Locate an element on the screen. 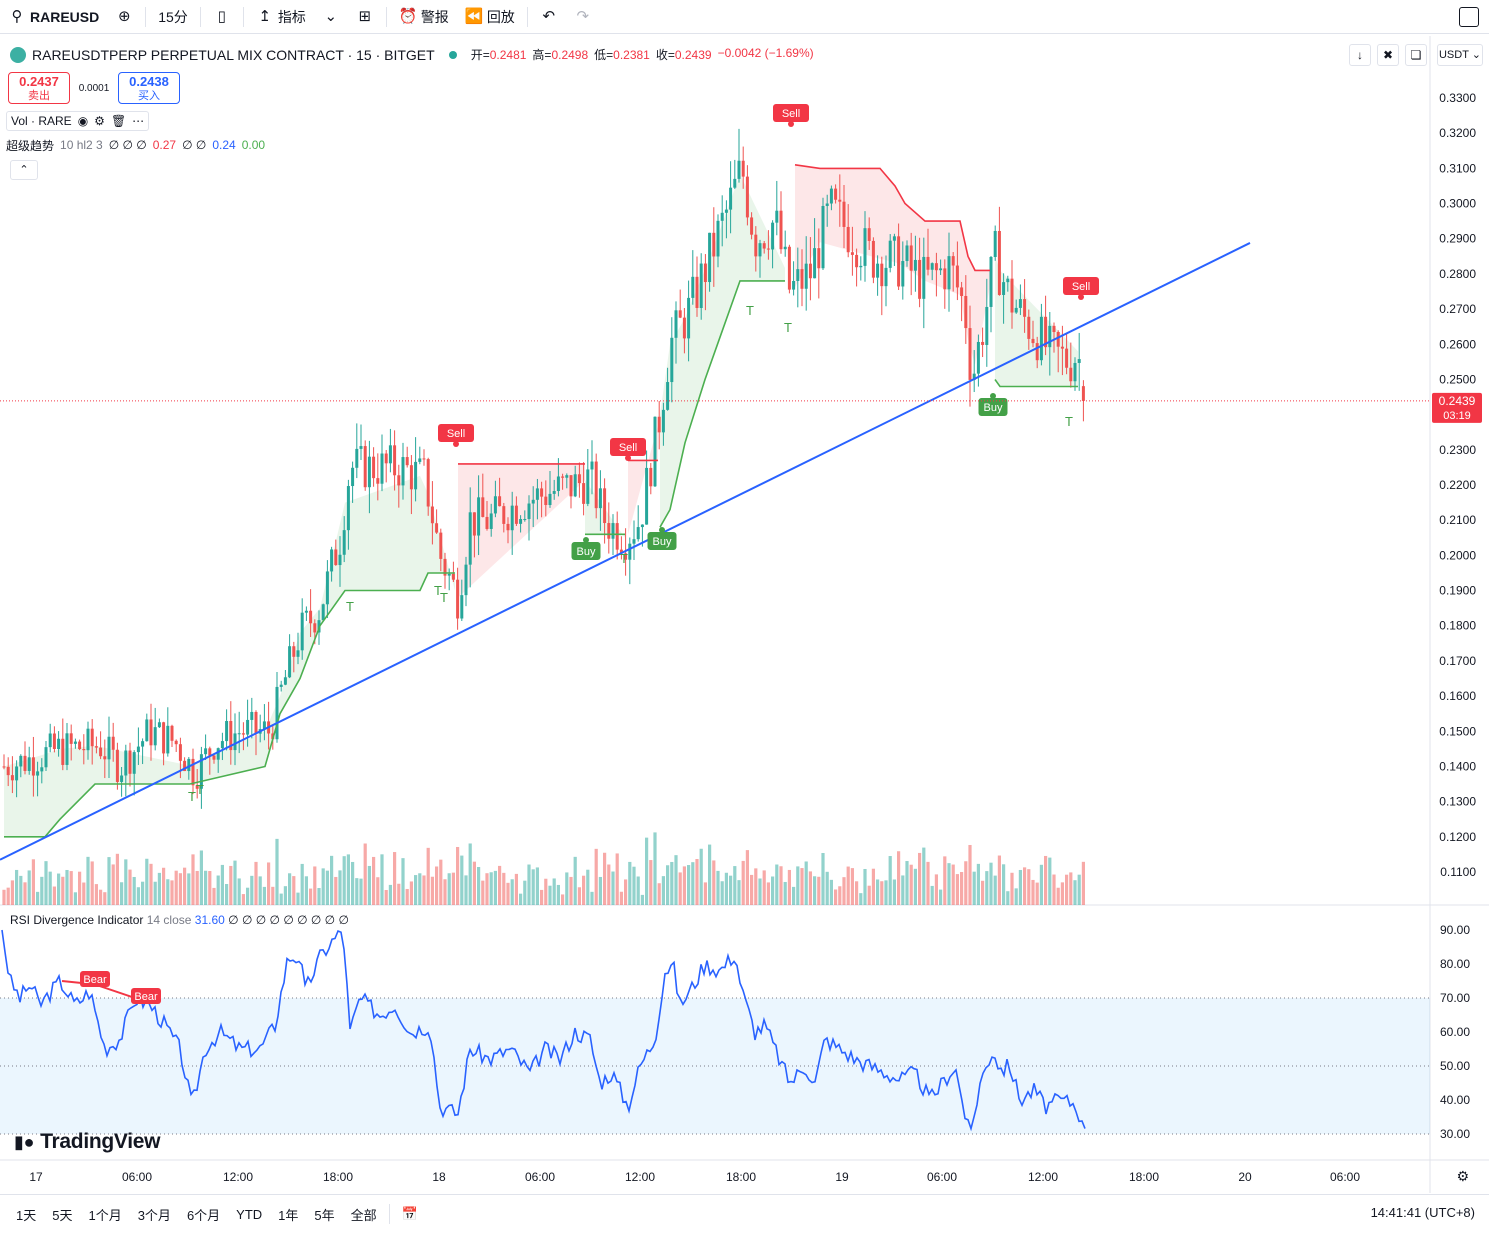 The width and height of the screenshot is (1489, 1233). clock: 14:41:41 (UTC+8) is located at coordinates (1422, 1212).